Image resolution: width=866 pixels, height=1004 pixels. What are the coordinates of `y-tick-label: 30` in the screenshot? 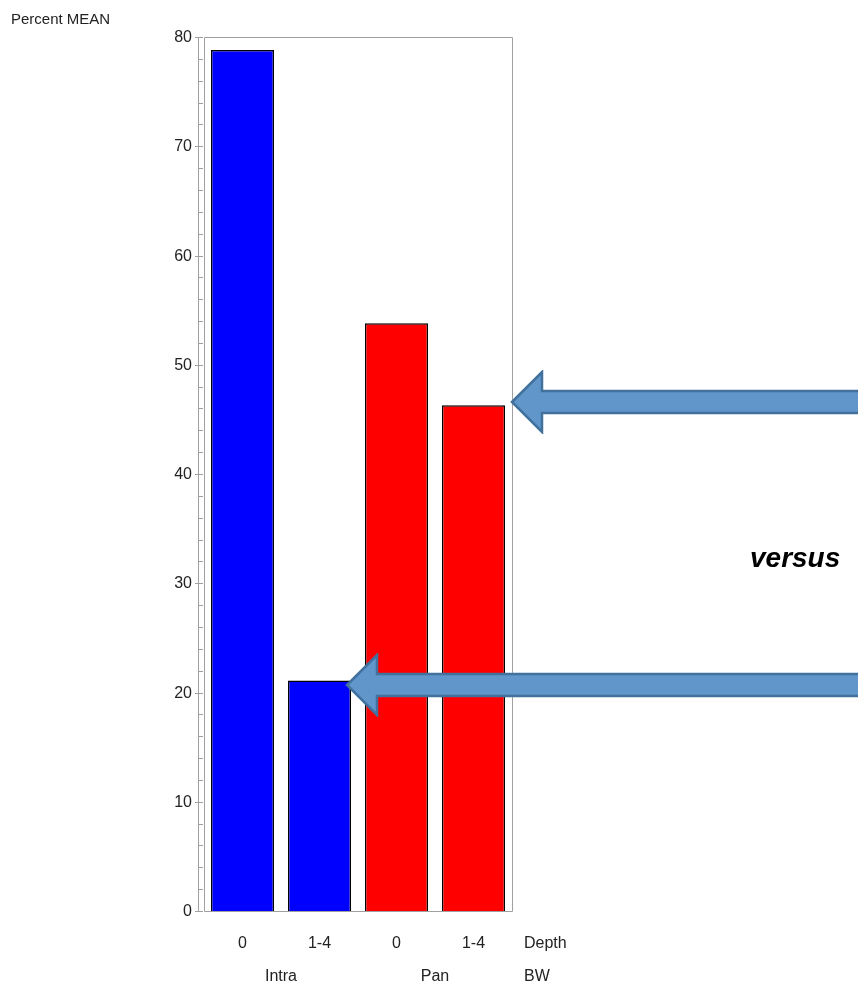 It's located at (183, 582).